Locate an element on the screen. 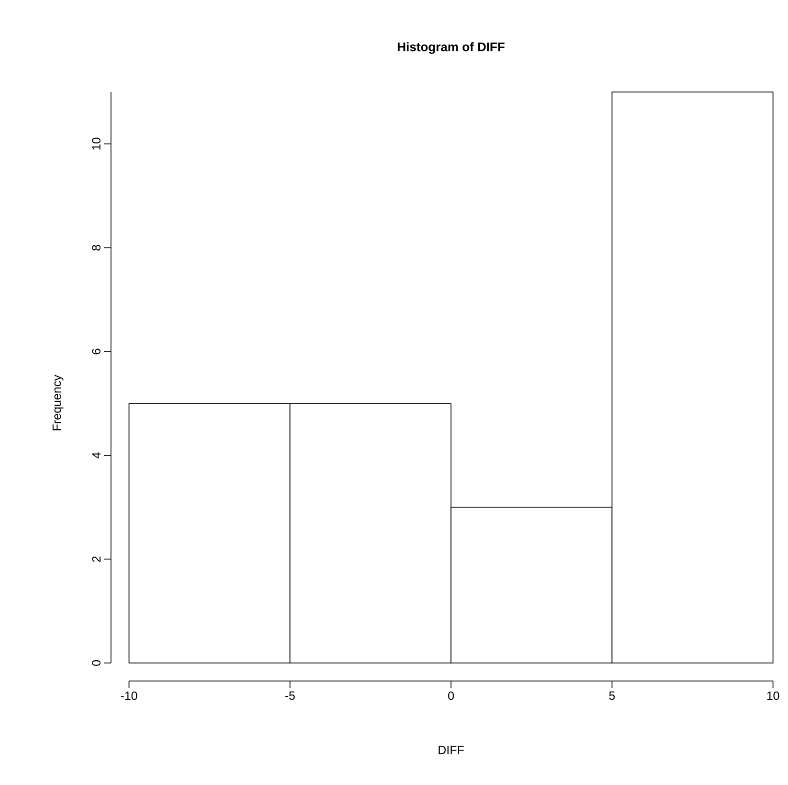  x-axis-title: DIFF is located at coordinates (451, 750).